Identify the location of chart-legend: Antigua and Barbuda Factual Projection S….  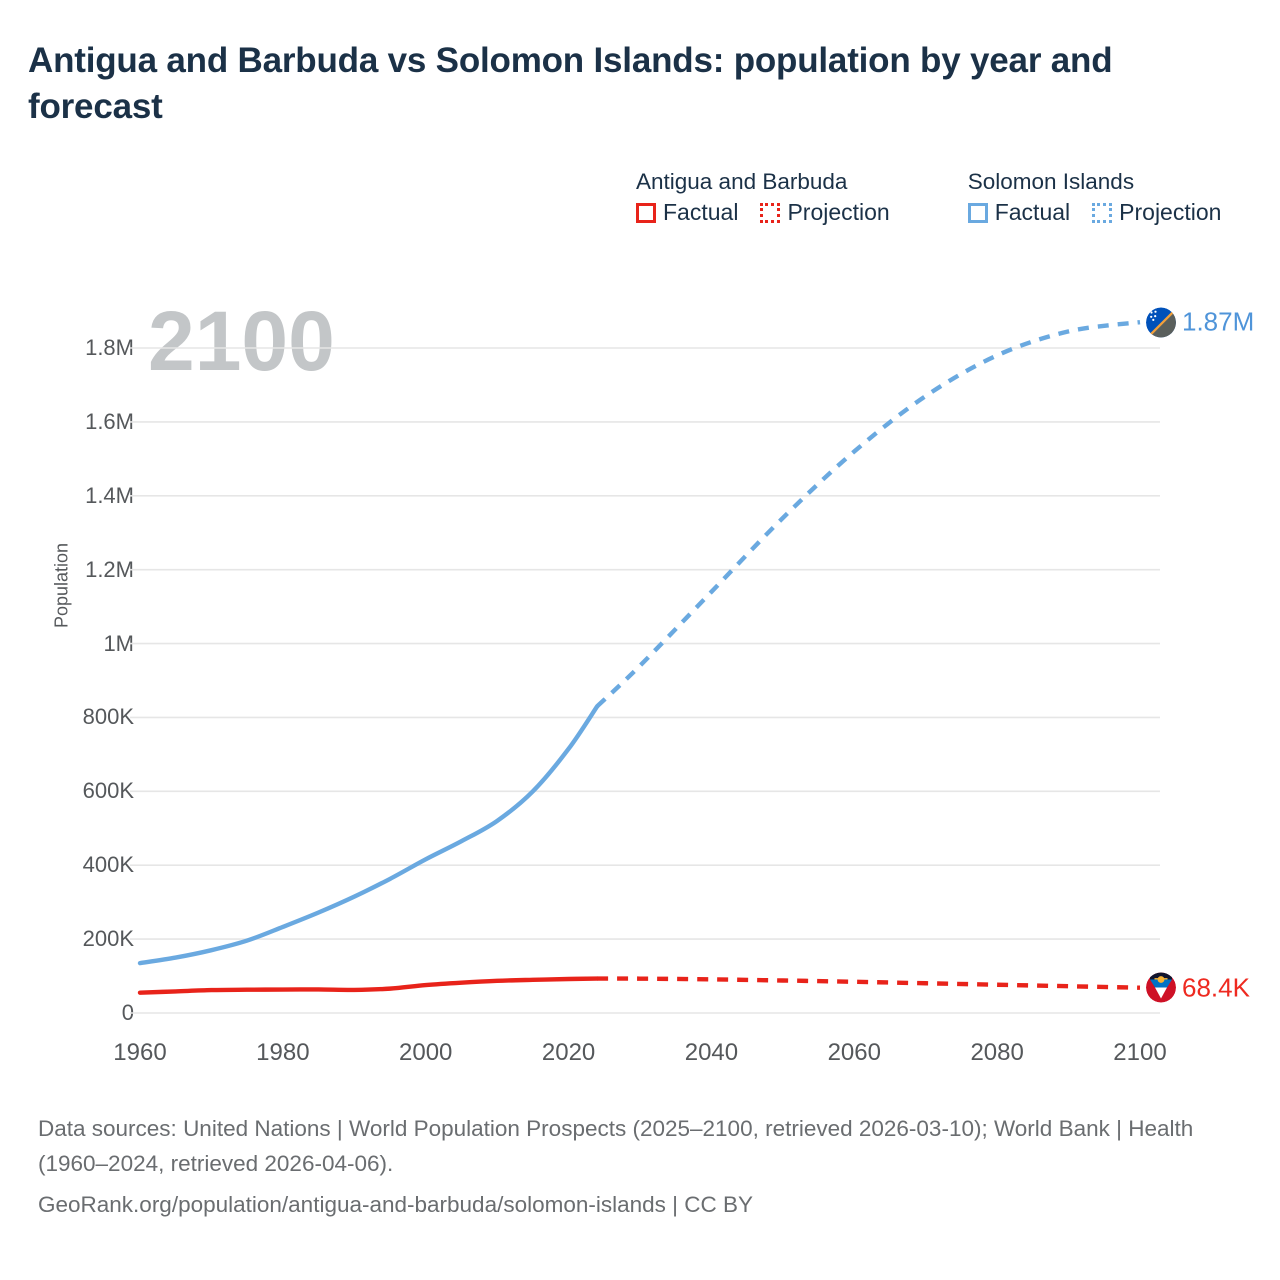
(928, 197).